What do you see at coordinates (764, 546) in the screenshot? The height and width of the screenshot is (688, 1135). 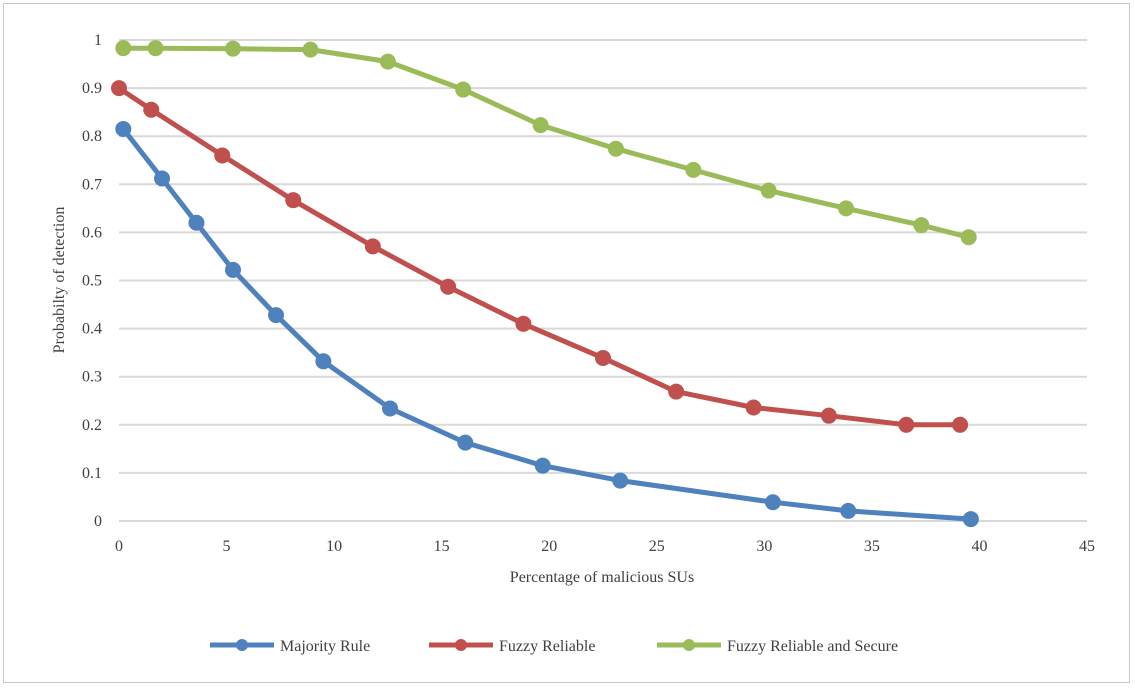 I see `x-tick-label: 30` at bounding box center [764, 546].